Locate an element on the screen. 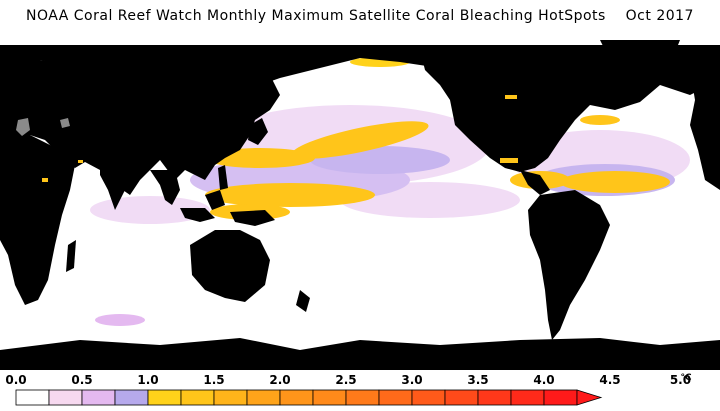 This screenshot has width=720, height=411. hotspot-kuroshio is located at coordinates (360, 140).